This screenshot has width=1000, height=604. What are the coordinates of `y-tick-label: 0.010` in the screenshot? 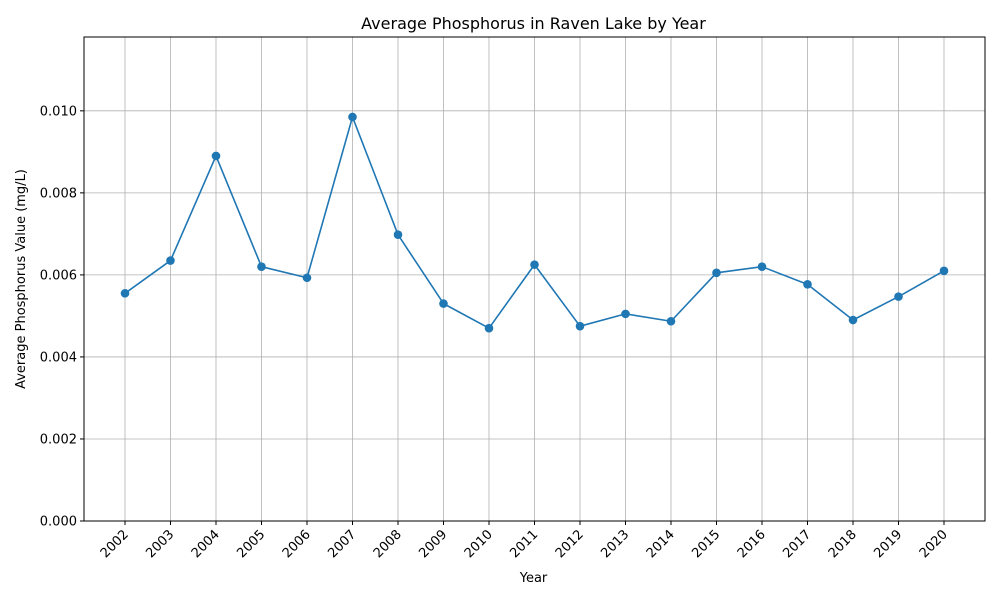 It's located at (58, 111).